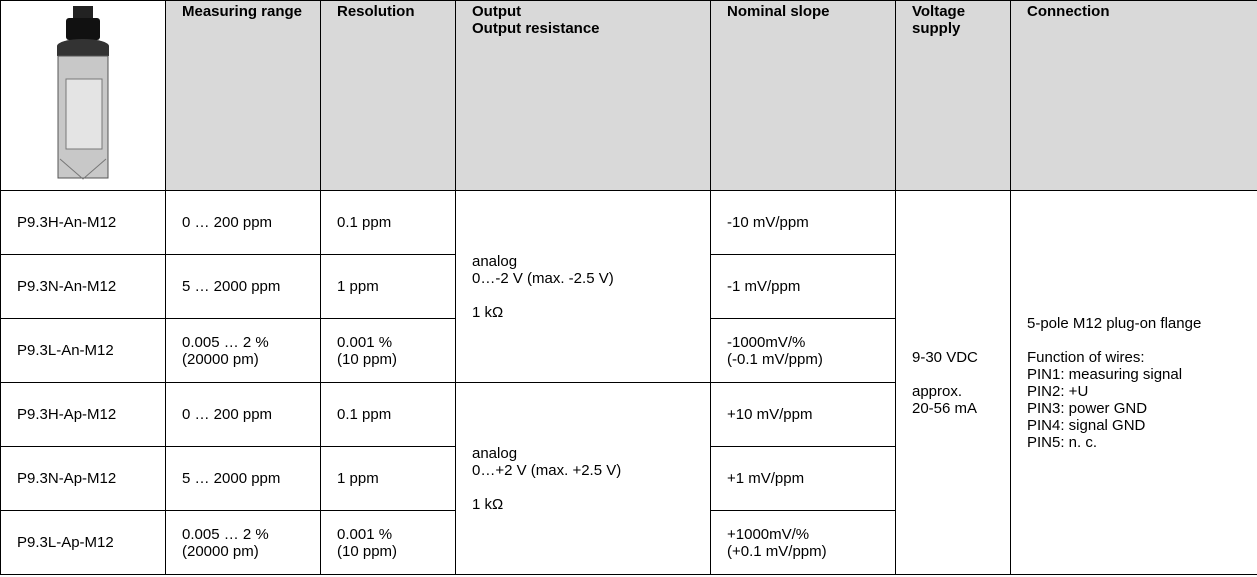 The height and width of the screenshot is (577, 1257). I want to click on supply-current: approx., so click(937, 391).